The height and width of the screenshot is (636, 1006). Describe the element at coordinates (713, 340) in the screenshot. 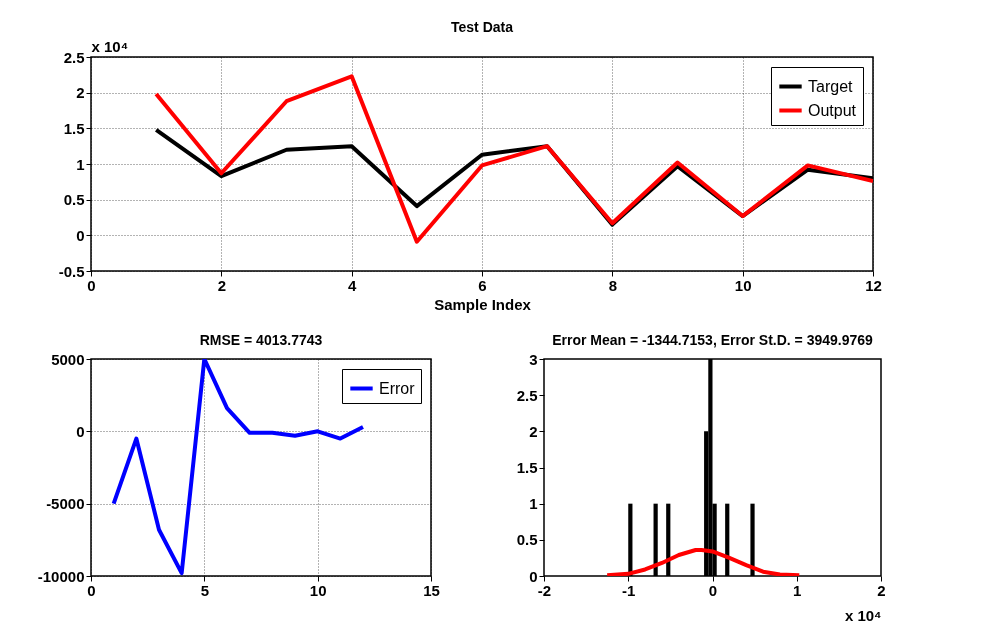

I see `chart-title: Error Mean = -1344.7153, Error St.D. = 3949.9769` at that location.